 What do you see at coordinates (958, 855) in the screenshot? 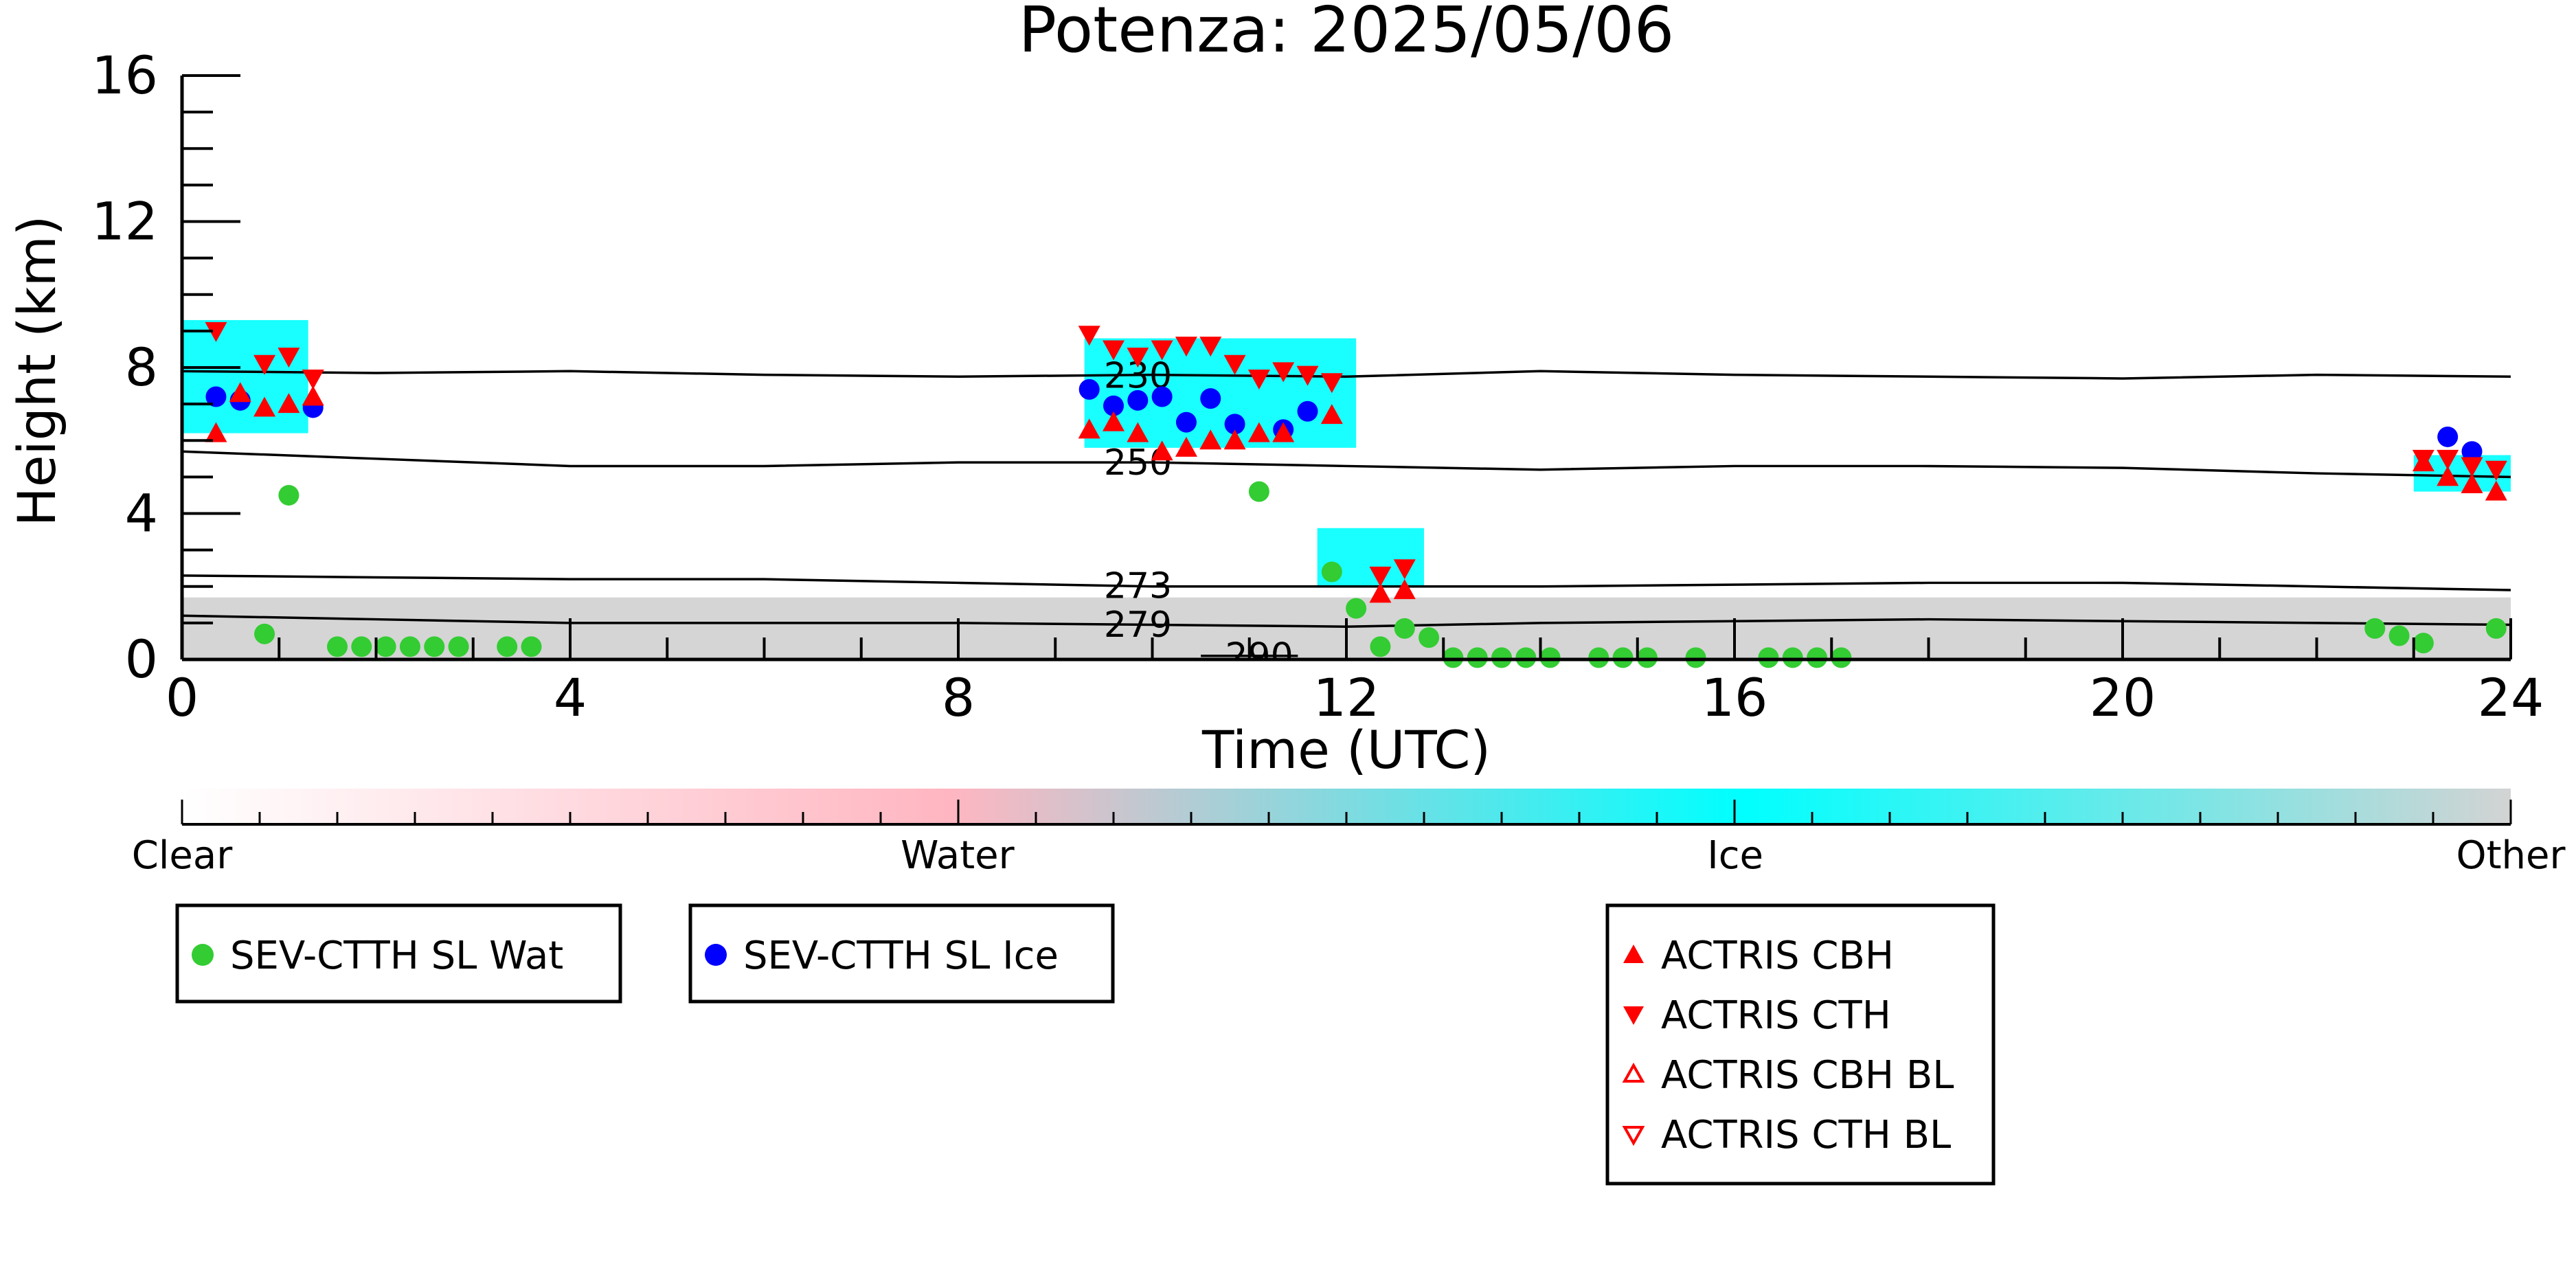
I see `colorbar-label: Water` at bounding box center [958, 855].